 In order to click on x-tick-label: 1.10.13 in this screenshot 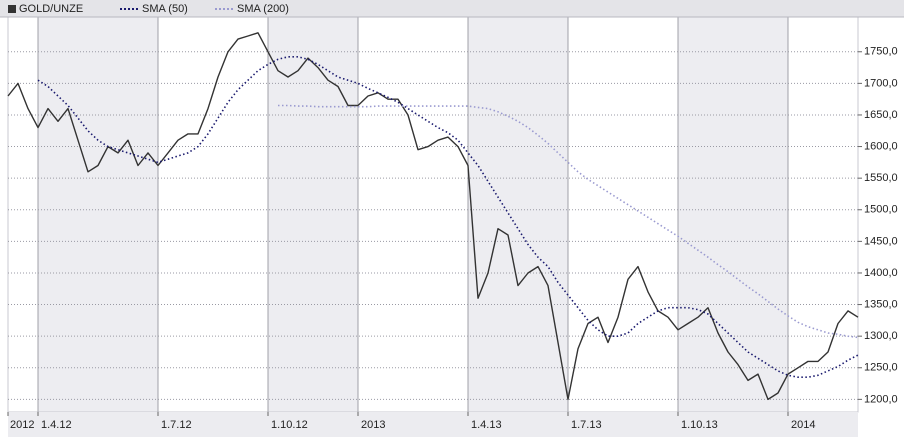, I will do `click(699, 425)`.